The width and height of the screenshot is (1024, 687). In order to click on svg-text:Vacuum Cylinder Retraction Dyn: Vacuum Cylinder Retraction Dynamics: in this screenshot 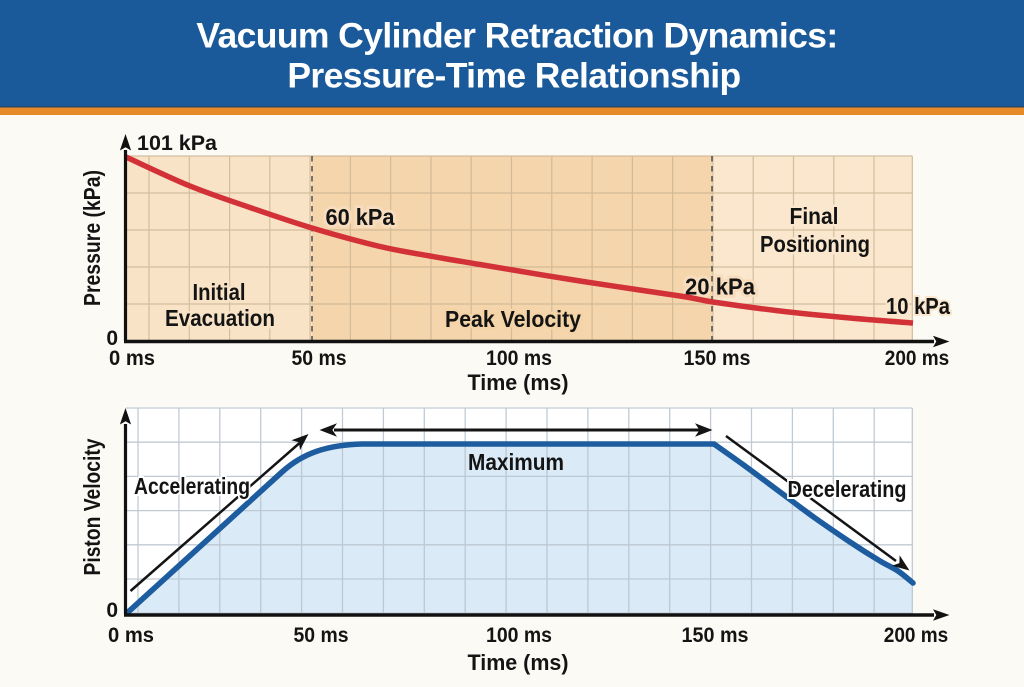, I will do `click(516, 36)`.